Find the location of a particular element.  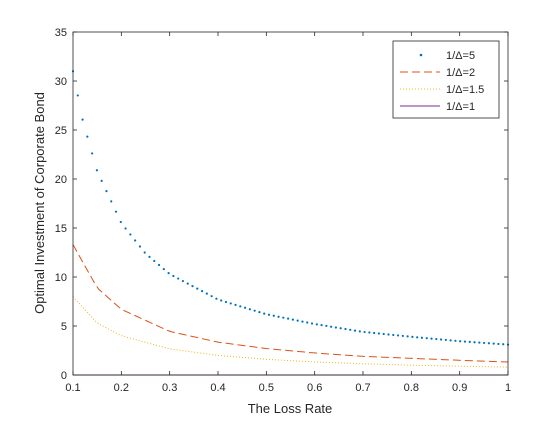

legend-label: 1/Δ=2 is located at coordinates (460, 73).